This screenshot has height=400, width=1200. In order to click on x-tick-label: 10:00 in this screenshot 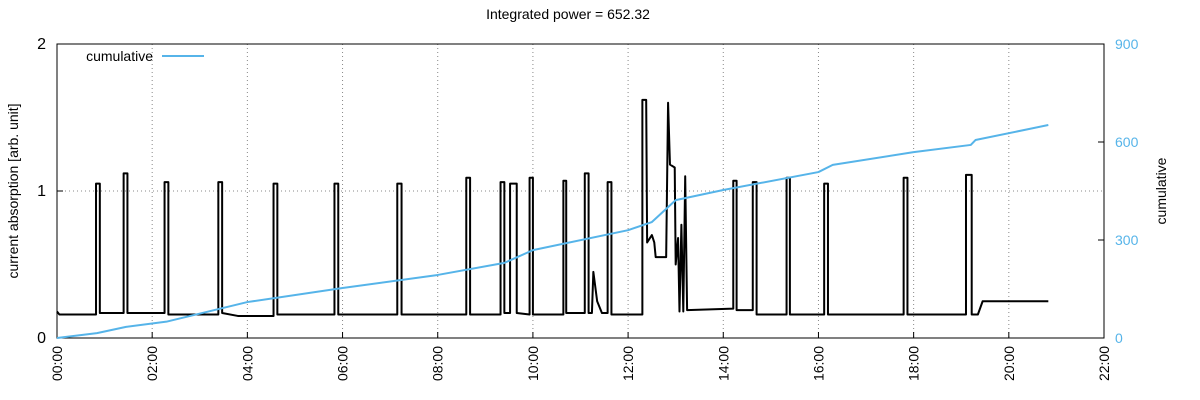, I will do `click(533, 363)`.